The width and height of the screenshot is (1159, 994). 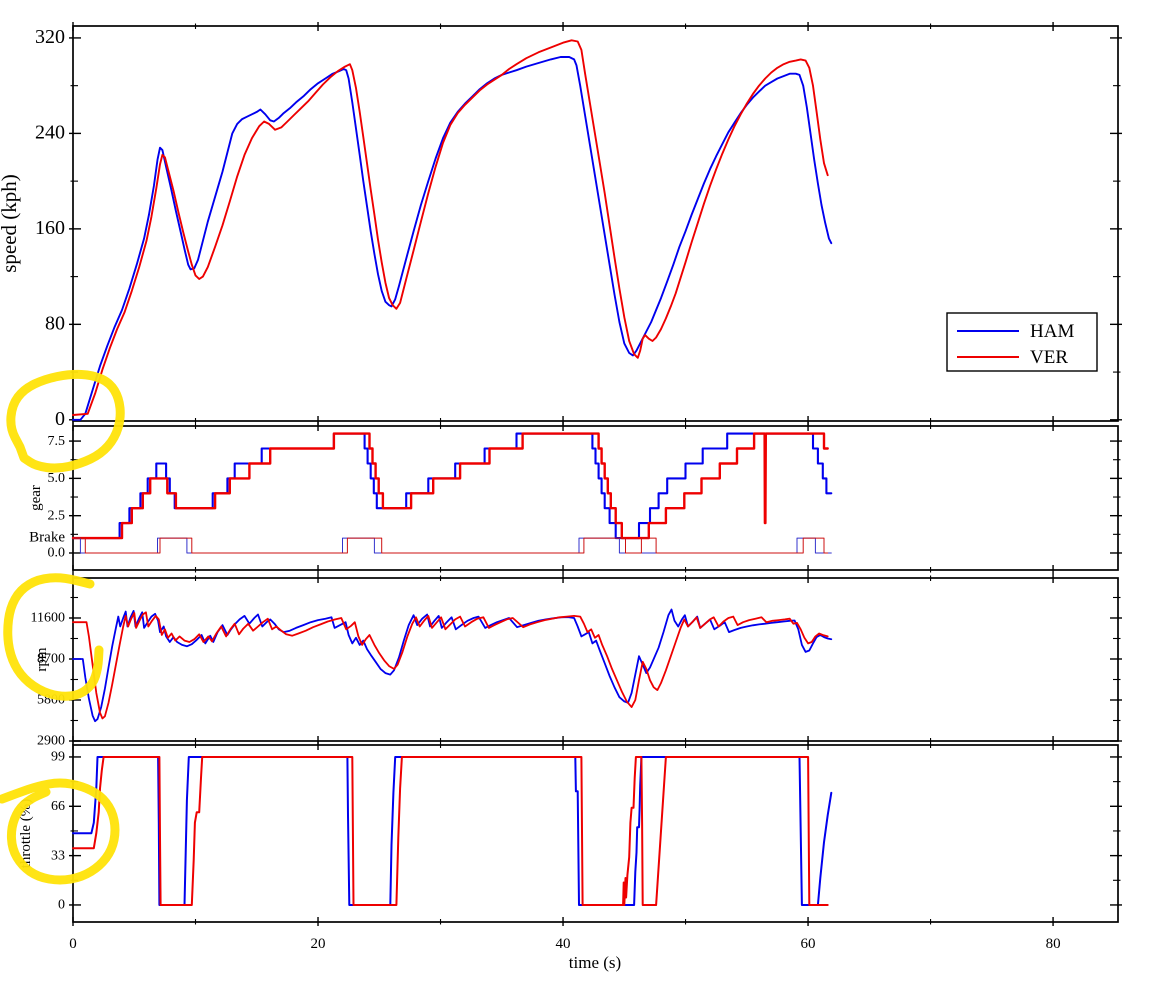 What do you see at coordinates (57, 515) in the screenshot?
I see `gear-ytick-label: 2.5` at bounding box center [57, 515].